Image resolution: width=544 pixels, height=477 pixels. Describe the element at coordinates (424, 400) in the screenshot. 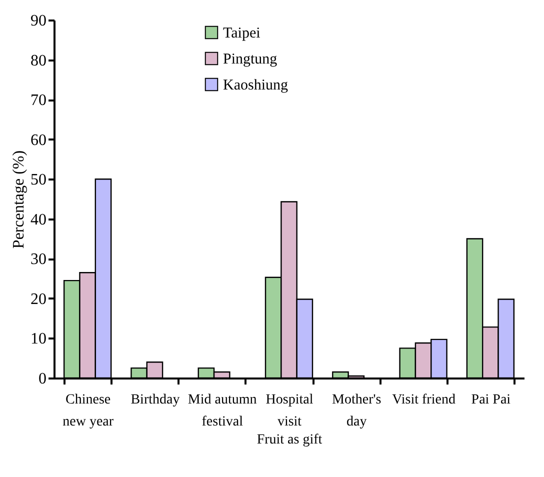

I see `x-tick-label: Visit friend` at that location.